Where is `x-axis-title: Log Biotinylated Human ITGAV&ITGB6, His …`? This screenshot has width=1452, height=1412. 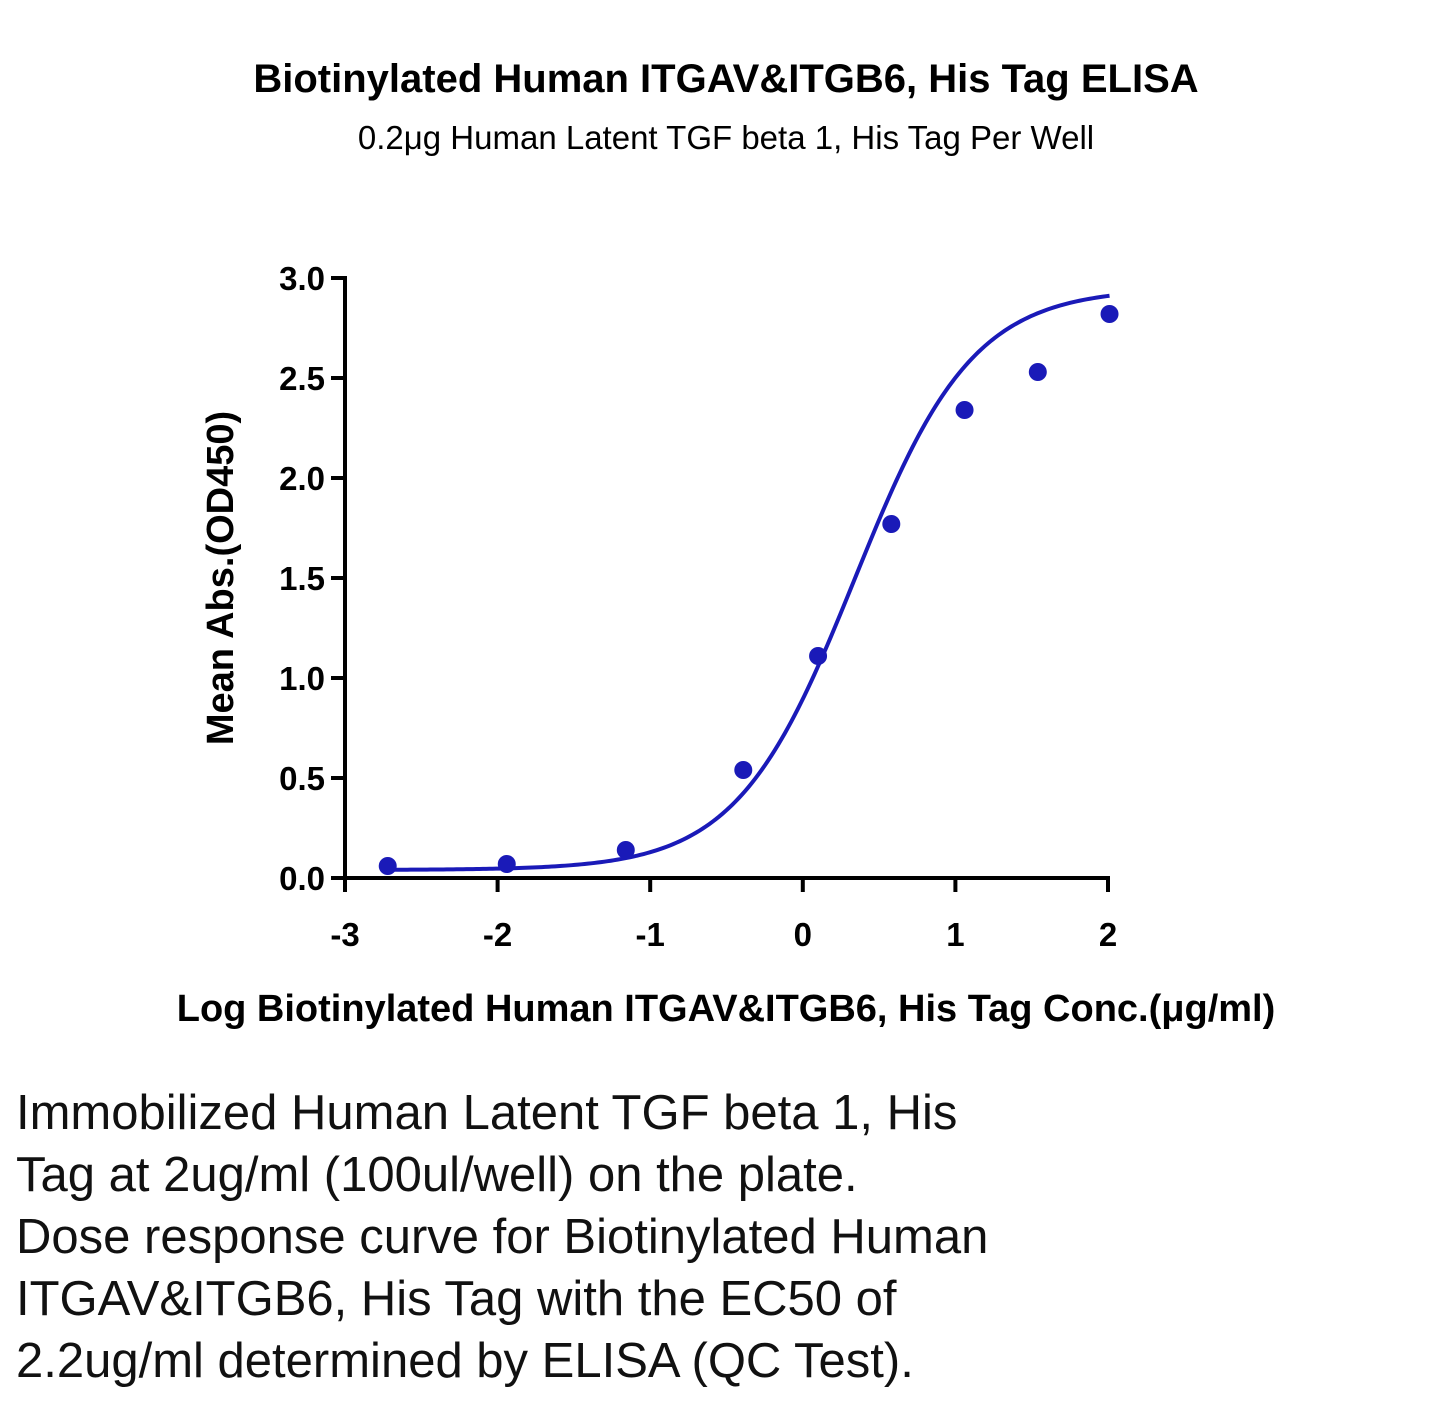 x-axis-title: Log Biotinylated Human ITGAV&ITGB6, His … is located at coordinates (726, 1009).